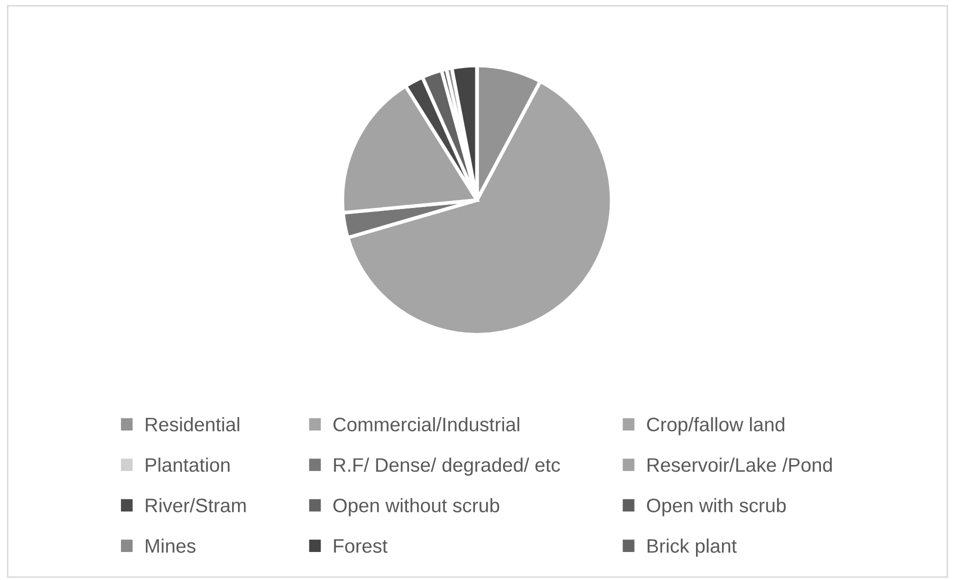 Image resolution: width=954 pixels, height=580 pixels. Describe the element at coordinates (715, 426) in the screenshot. I see `legend-label: Crop/fallow land` at that location.